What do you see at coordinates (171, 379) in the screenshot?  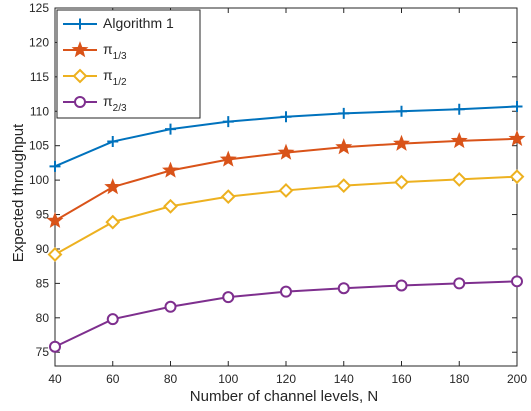 I see `x-tick-label-80: 80` at bounding box center [171, 379].